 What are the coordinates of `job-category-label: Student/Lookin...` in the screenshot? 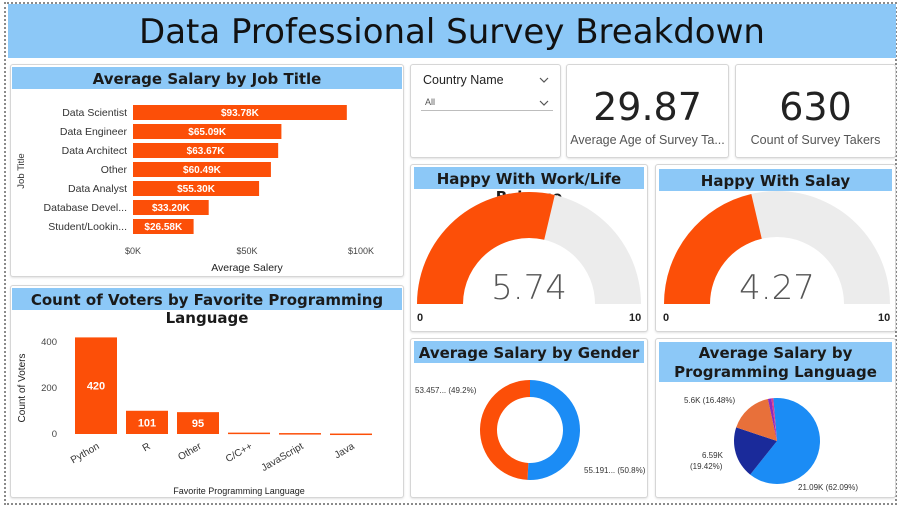 It's located at (87, 227).